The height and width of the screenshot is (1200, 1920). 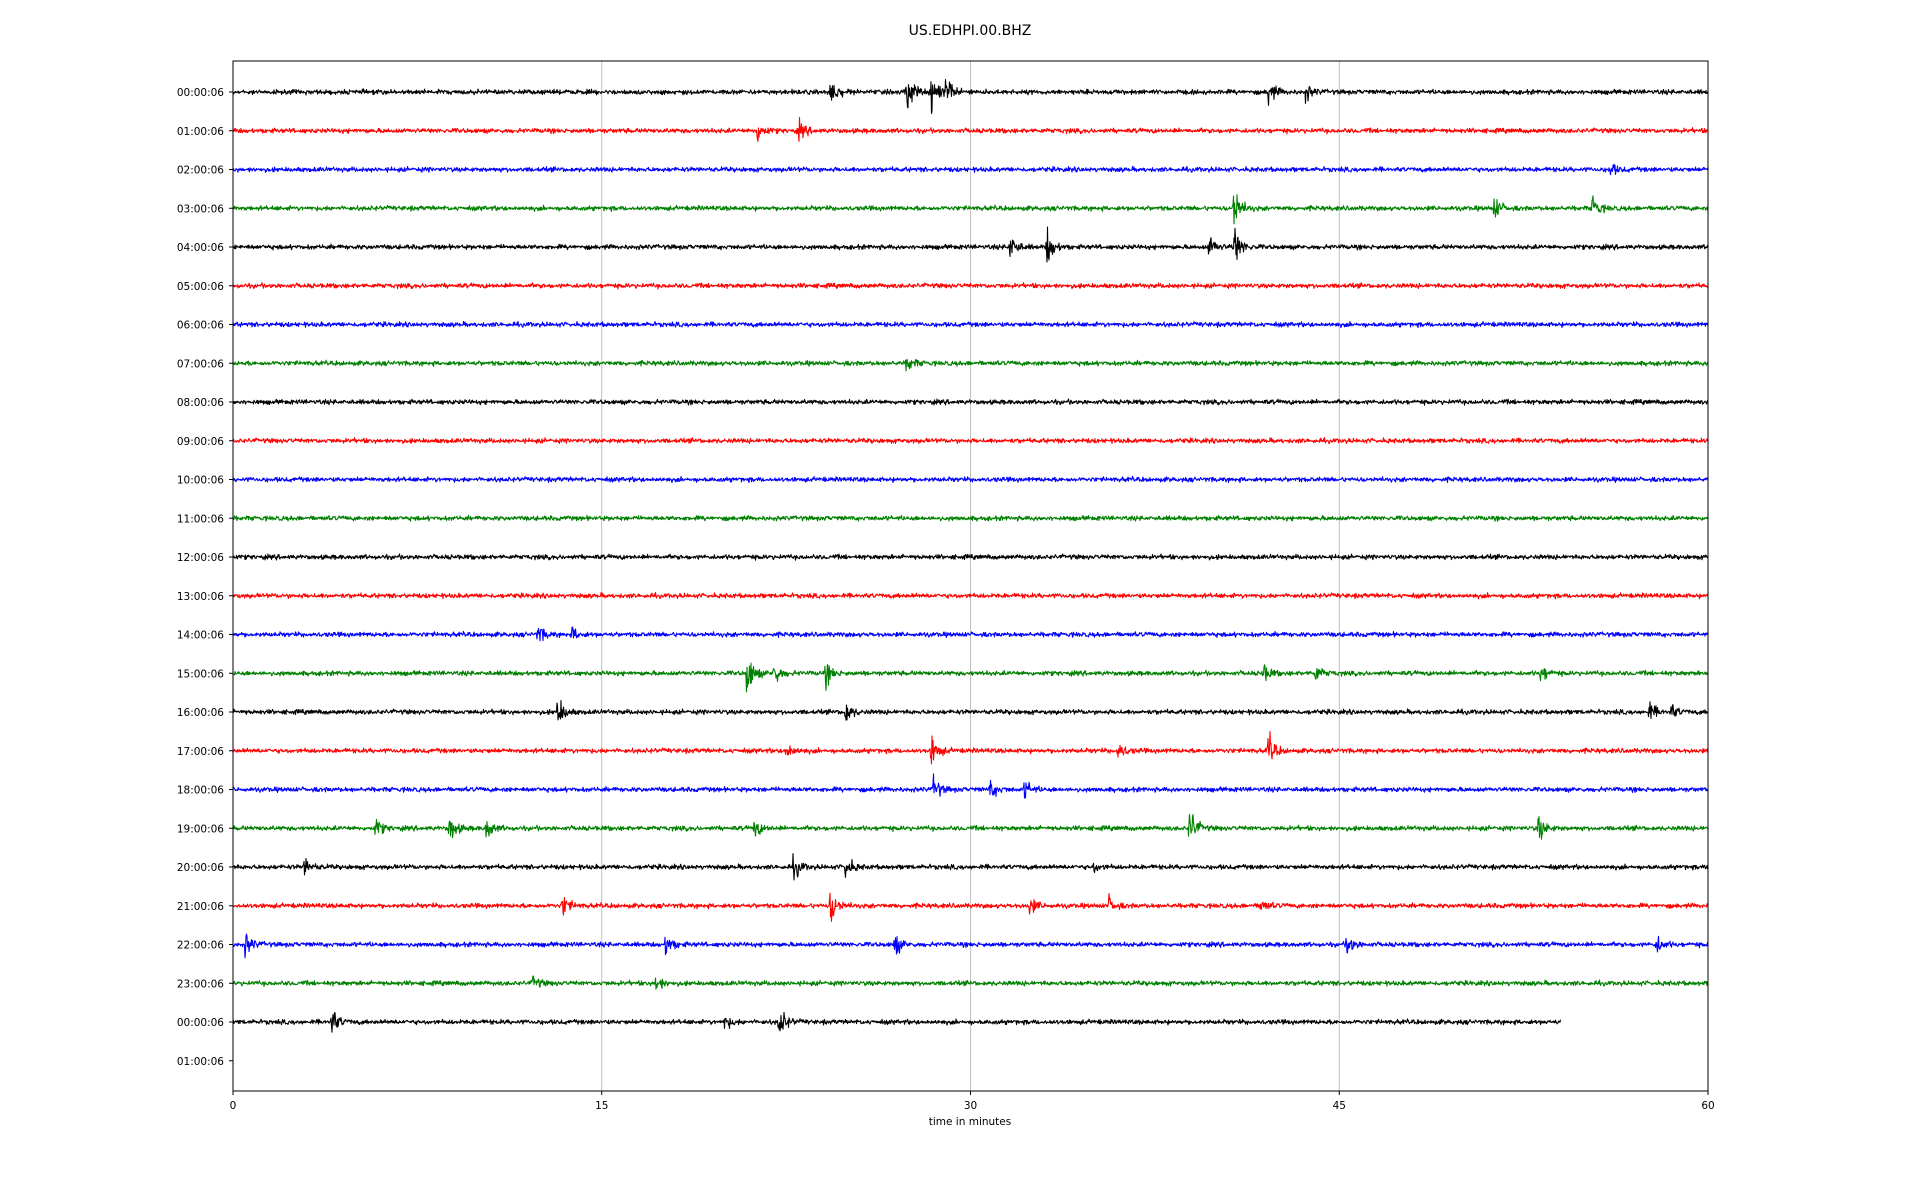 What do you see at coordinates (200, 791) in the screenshot?
I see `row-time-label: 18:00:06` at bounding box center [200, 791].